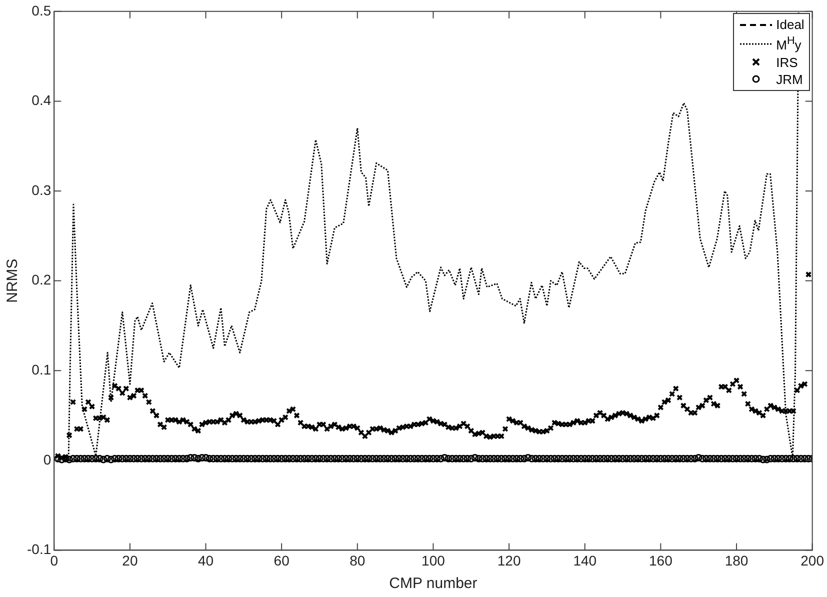 The image size is (827, 597). Describe the element at coordinates (736, 560) in the screenshot. I see `x-tick-label: 180` at that location.